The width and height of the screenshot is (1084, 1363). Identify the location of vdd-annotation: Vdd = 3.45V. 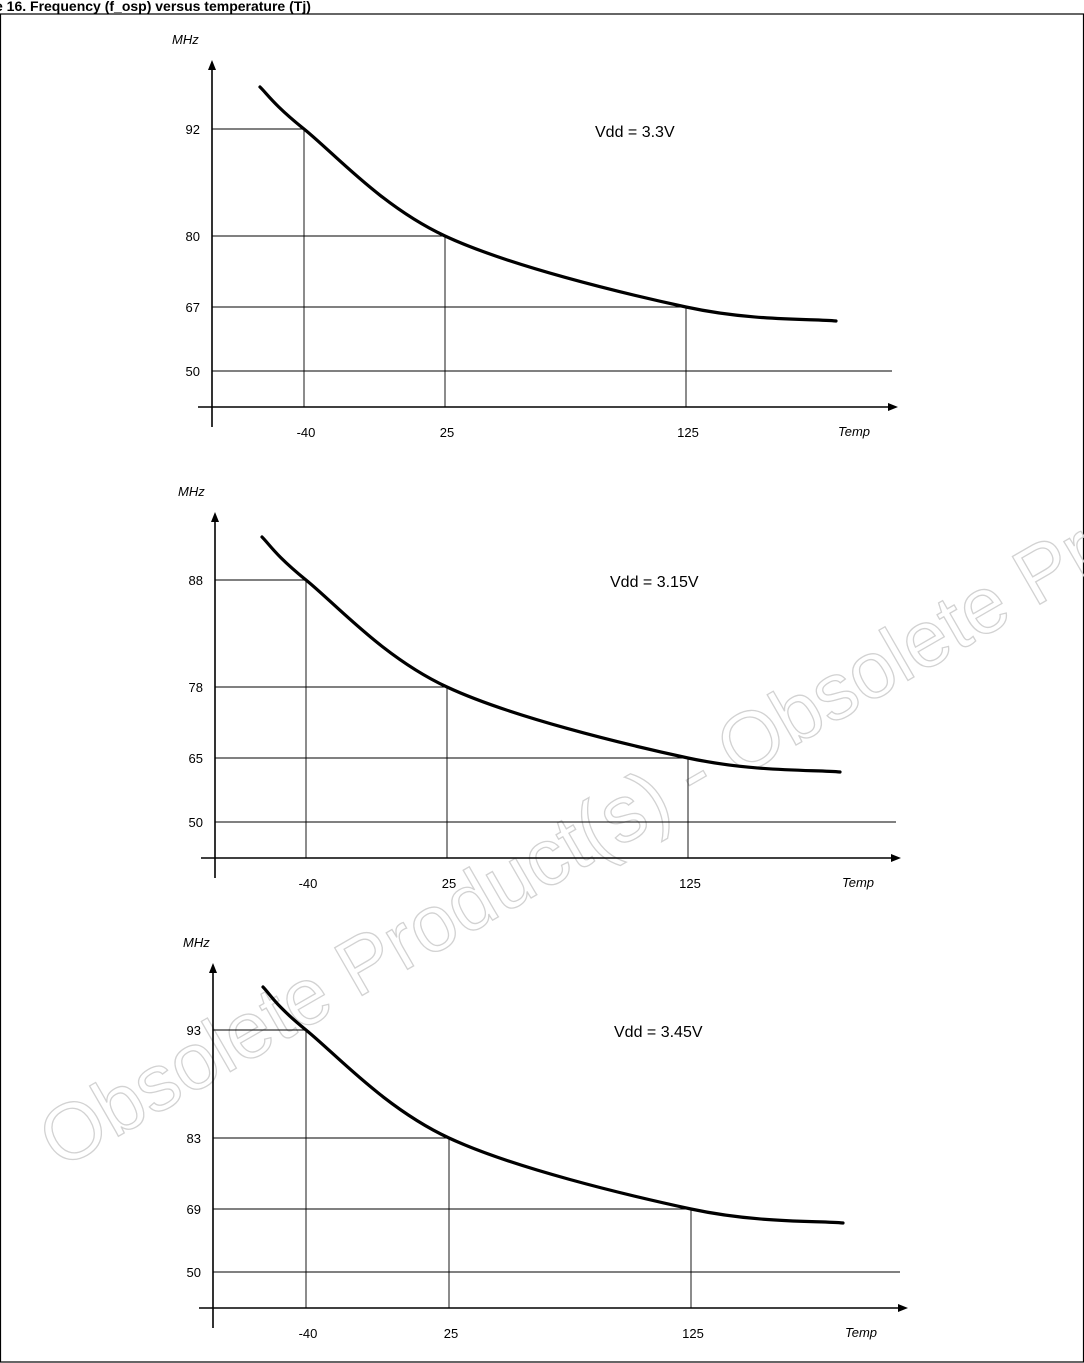
(658, 1032).